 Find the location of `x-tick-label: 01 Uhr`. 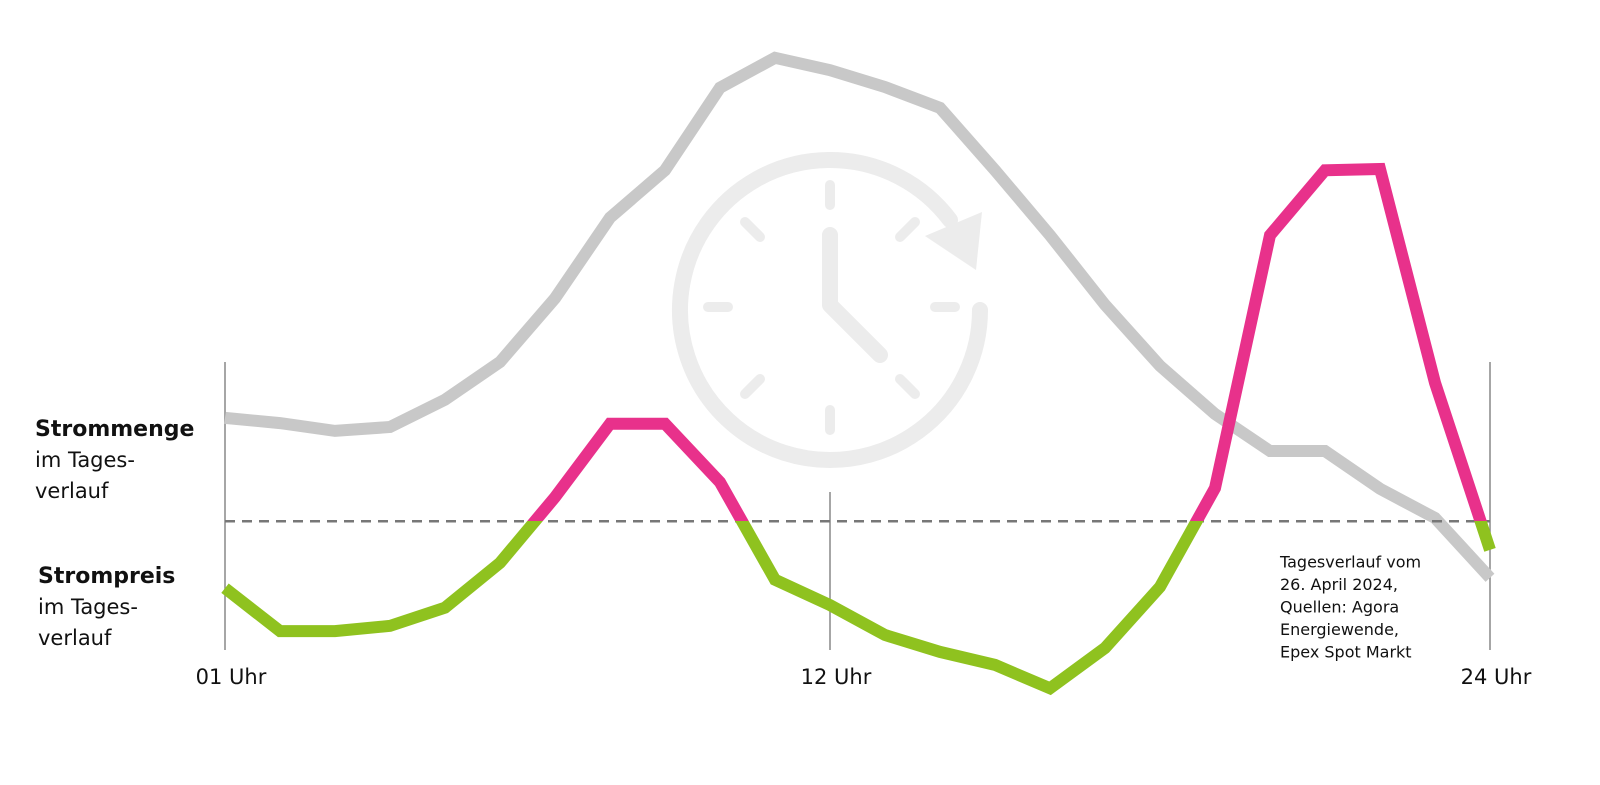

x-tick-label: 01 Uhr is located at coordinates (231, 677).